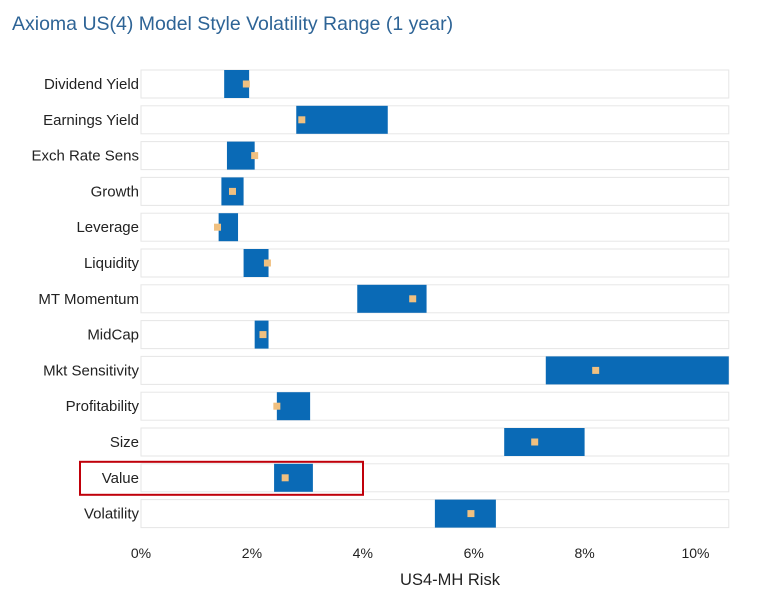  What do you see at coordinates (435, 335) in the screenshot?
I see `row-band-midcap` at bounding box center [435, 335].